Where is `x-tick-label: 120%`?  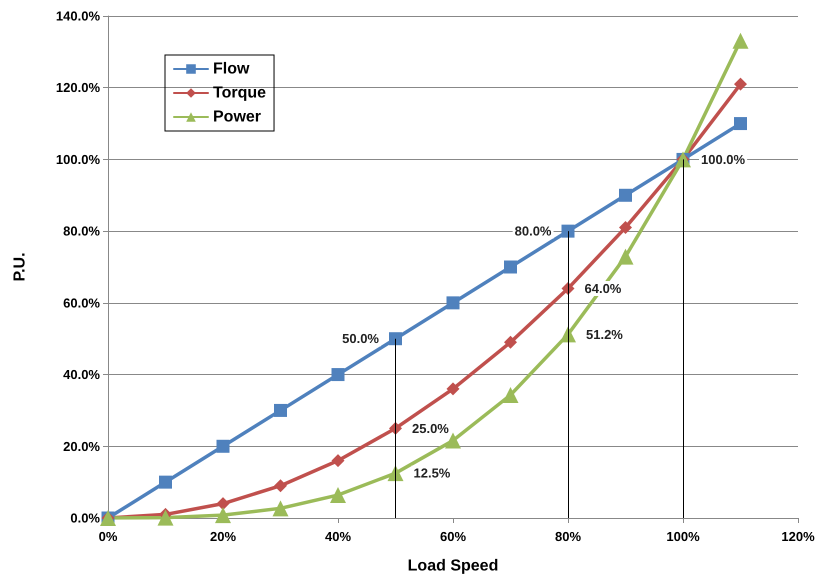
x-tick-label: 120% is located at coordinates (798, 536).